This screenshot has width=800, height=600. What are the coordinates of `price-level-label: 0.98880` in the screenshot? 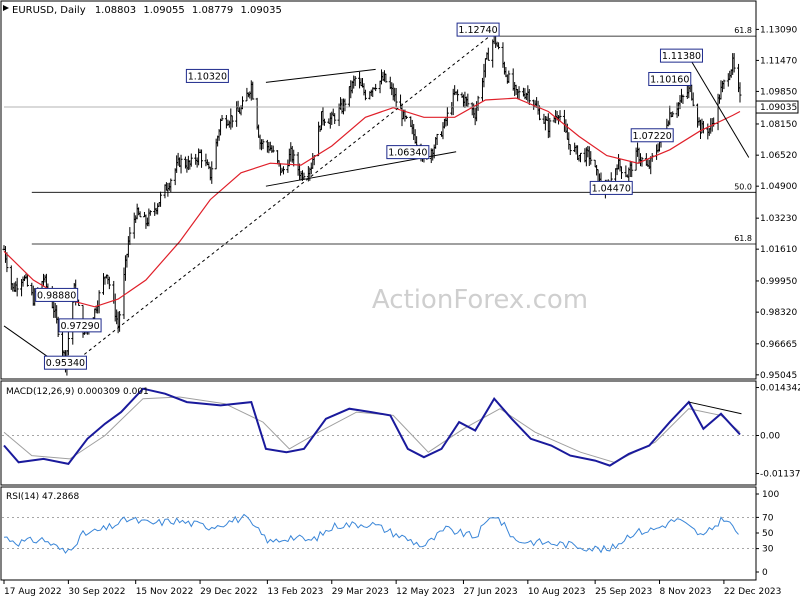 It's located at (57, 294).